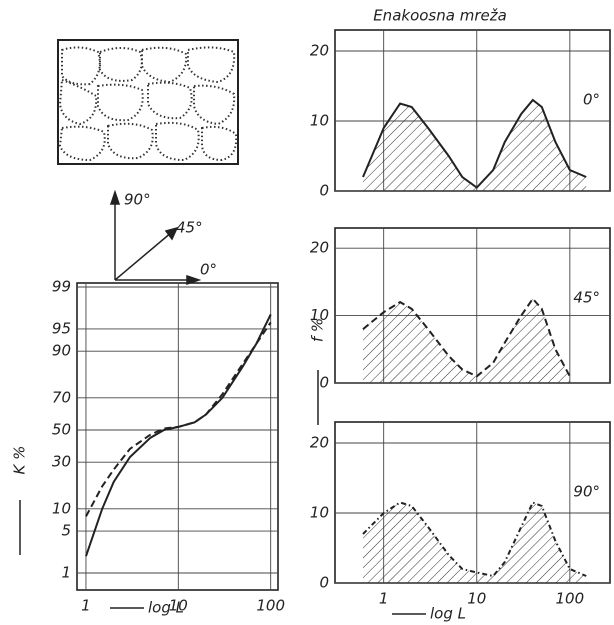 This screenshot has height=625, width=614. What do you see at coordinates (61, 351) in the screenshot?
I see `y-tick-label: 90` at bounding box center [61, 351].